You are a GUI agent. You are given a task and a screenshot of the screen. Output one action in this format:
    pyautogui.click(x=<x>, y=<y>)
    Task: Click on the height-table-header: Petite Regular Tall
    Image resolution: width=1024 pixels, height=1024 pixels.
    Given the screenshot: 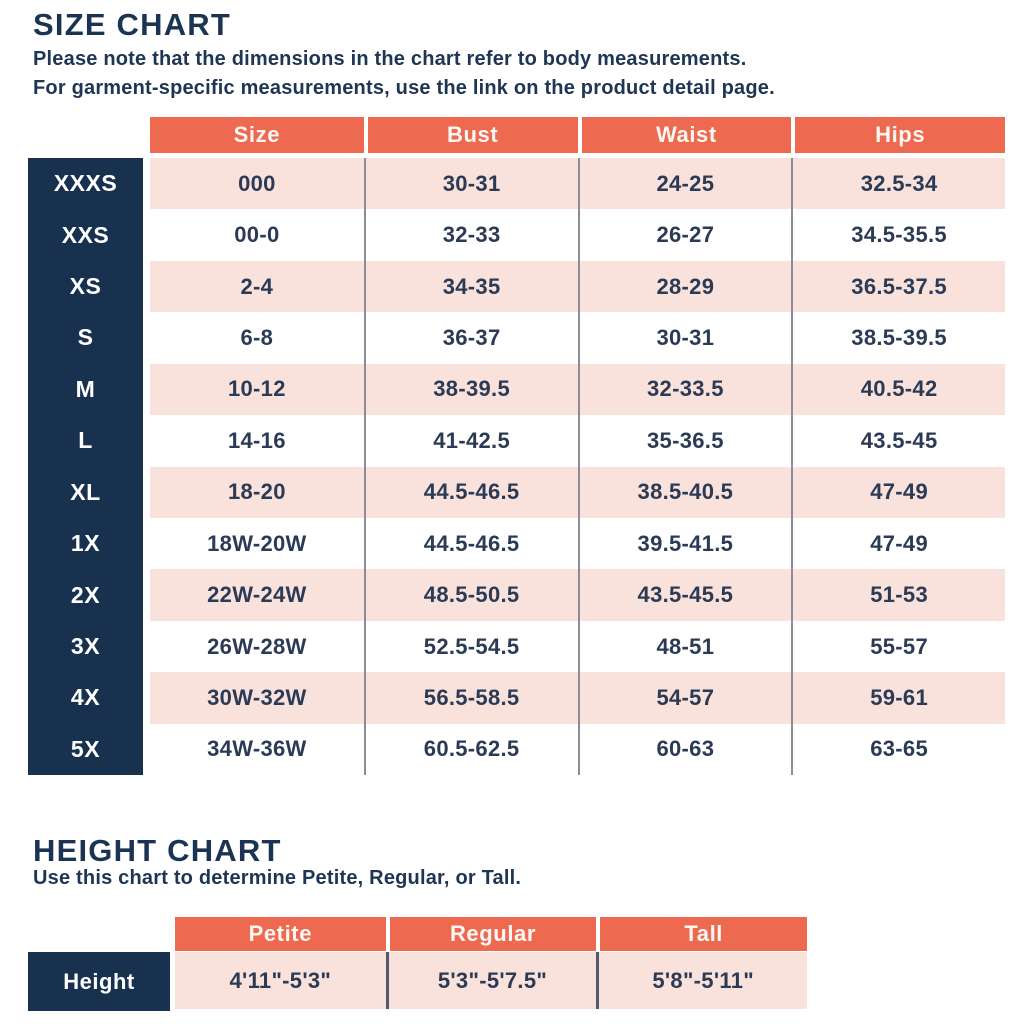 What is the action you would take?
    pyautogui.click(x=491, y=934)
    